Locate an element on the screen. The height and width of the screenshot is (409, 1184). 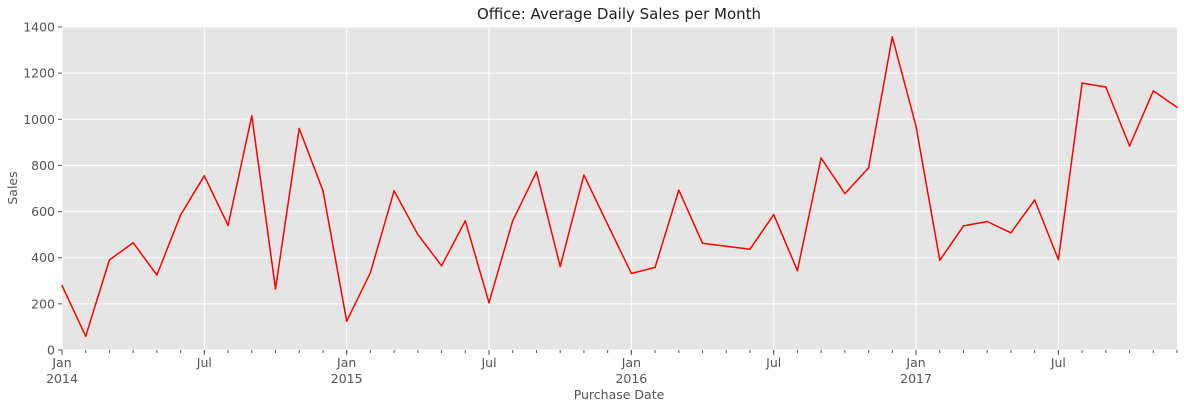
x-tick-year-label: 2014 is located at coordinates (62, 378).